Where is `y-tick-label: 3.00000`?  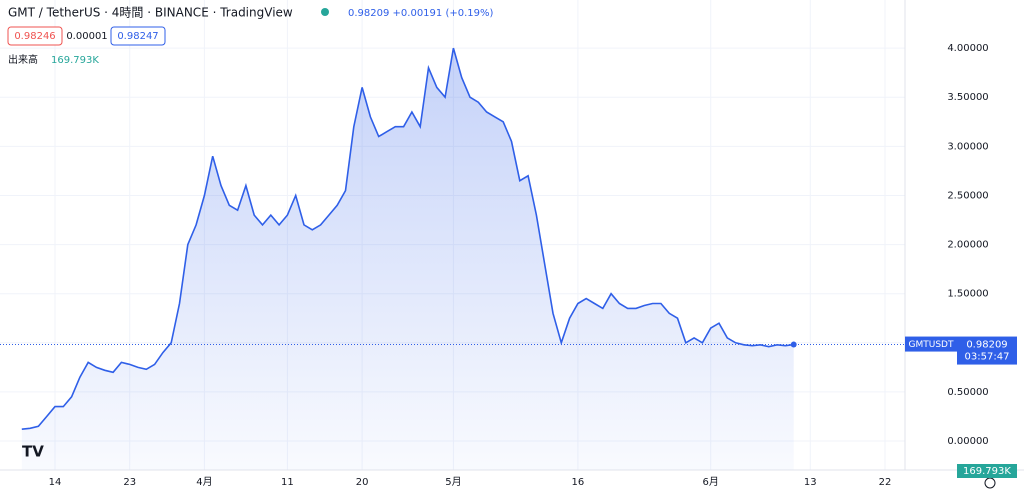 y-tick-label: 3.00000 is located at coordinates (967, 146).